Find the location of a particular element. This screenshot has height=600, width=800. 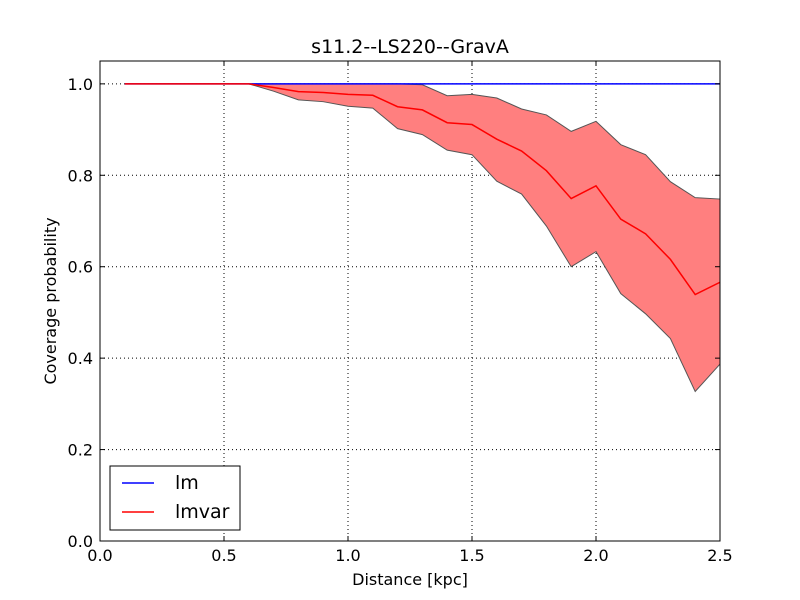

x-tick-label: 1.0 is located at coordinates (347, 555).